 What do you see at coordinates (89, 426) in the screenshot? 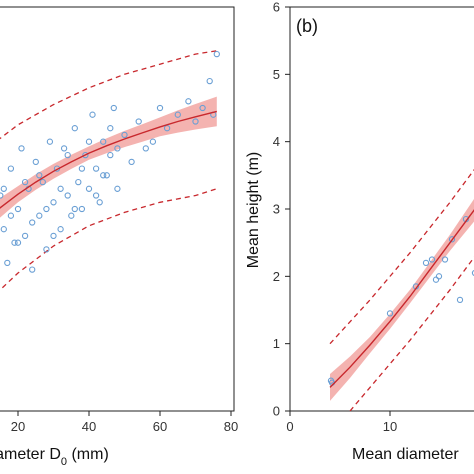
I see `x-tick-label: 40` at bounding box center [89, 426].